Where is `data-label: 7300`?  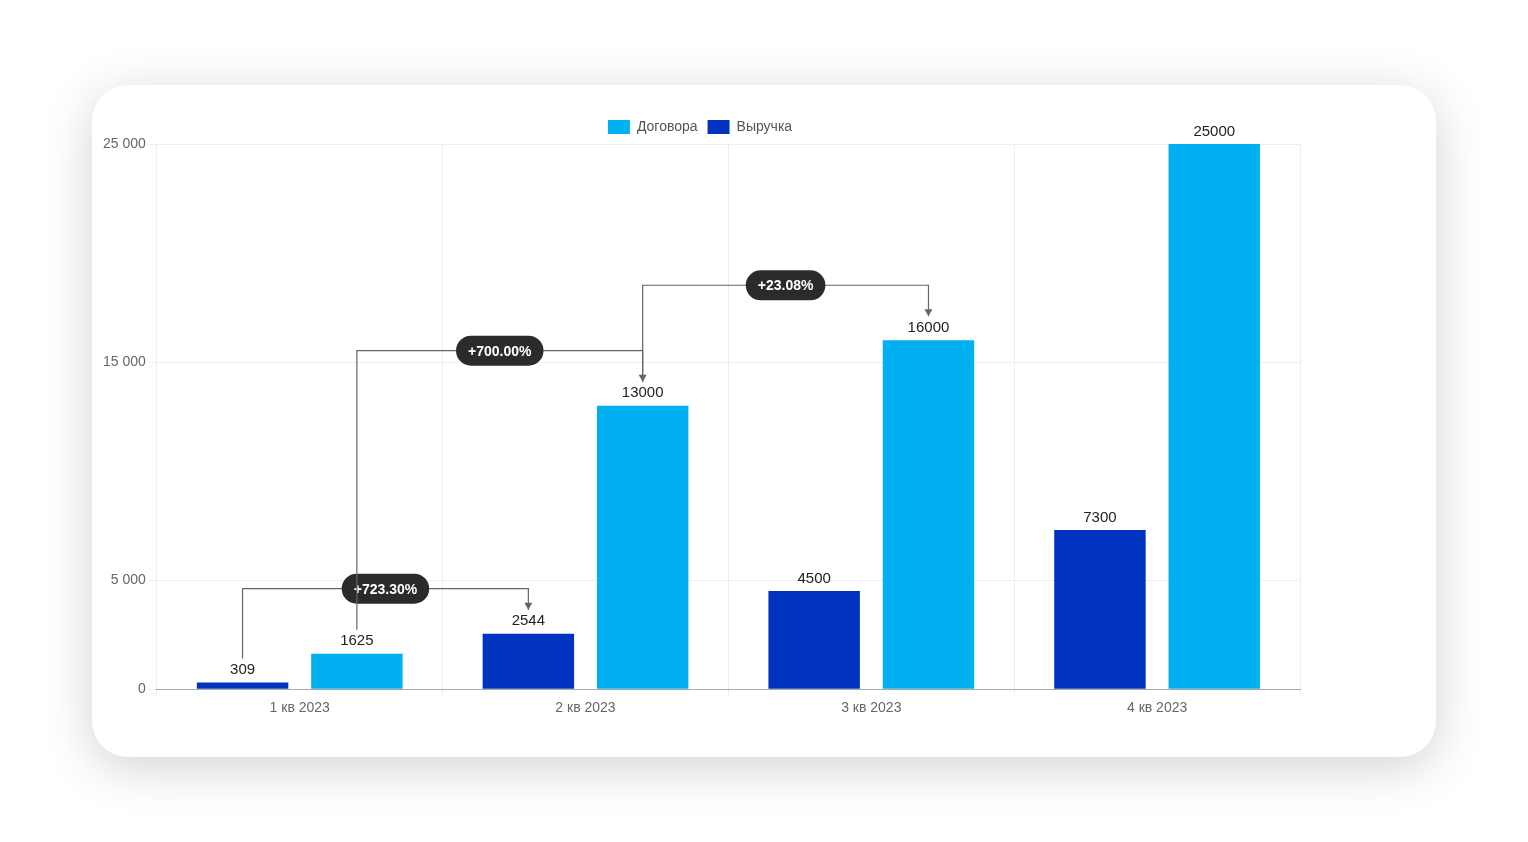
data-label: 7300 is located at coordinates (1100, 516).